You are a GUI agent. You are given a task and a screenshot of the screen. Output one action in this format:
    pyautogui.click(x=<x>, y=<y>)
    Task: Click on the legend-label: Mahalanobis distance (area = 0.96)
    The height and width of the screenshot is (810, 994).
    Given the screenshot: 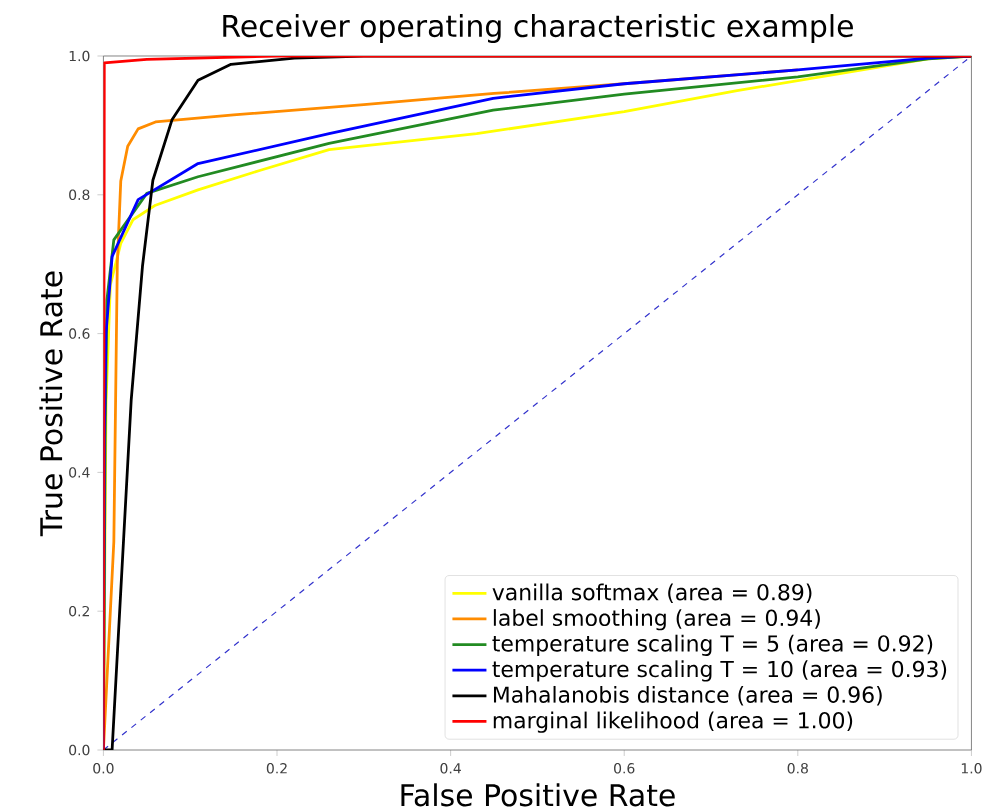 What is the action you would take?
    pyautogui.click(x=687, y=695)
    